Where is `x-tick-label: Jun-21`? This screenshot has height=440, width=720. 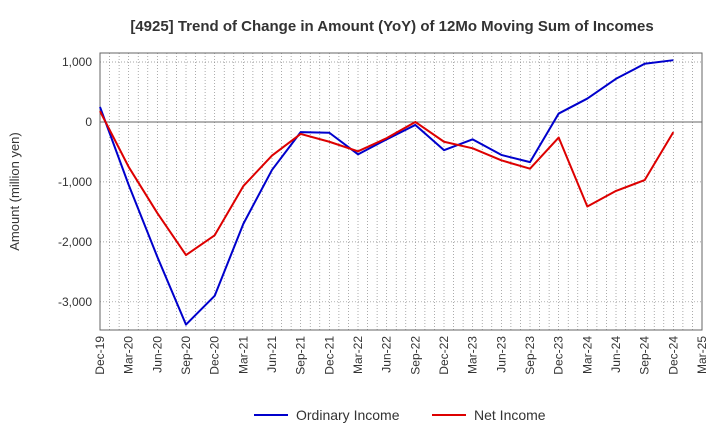 x-tick-label: Jun-21 is located at coordinates (272, 354).